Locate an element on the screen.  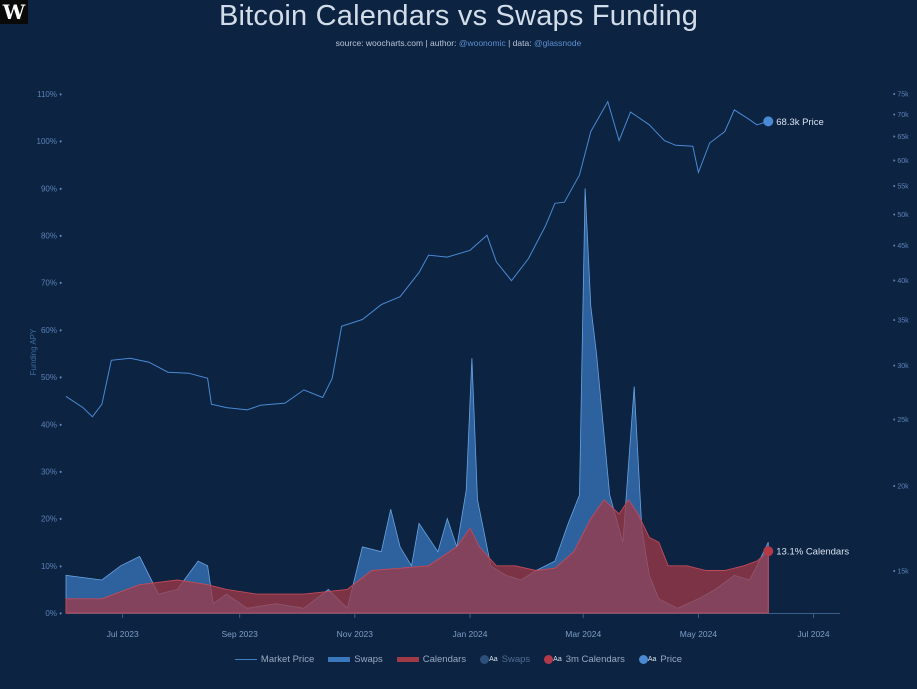
chart-title: Bitcoin Calendars vs Swaps Funding is located at coordinates (458, 16).